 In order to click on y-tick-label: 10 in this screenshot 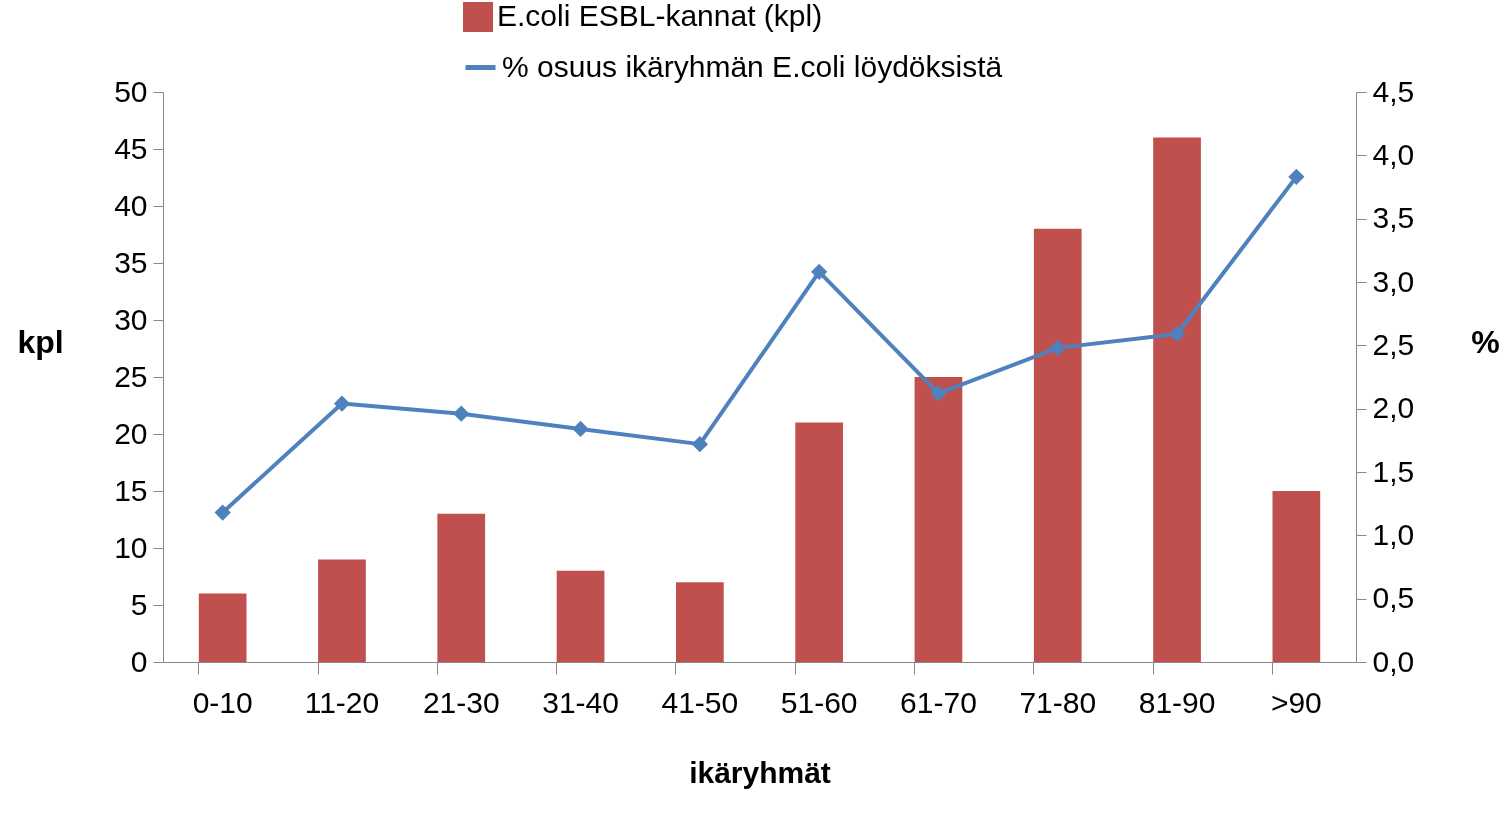, I will do `click(131, 547)`.